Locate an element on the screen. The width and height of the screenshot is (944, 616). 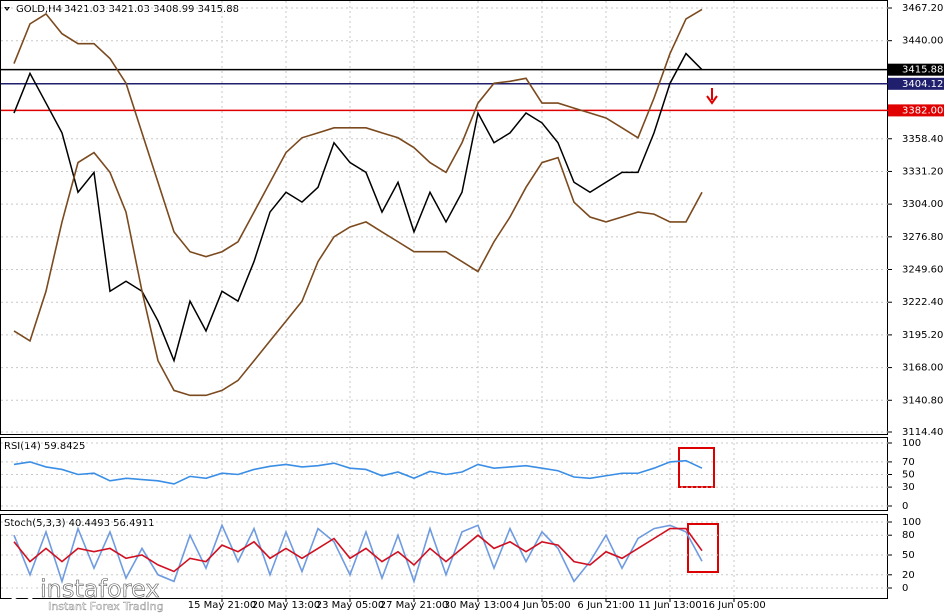
x-tick-label: 6 Jun 21:00 is located at coordinates (605, 605).